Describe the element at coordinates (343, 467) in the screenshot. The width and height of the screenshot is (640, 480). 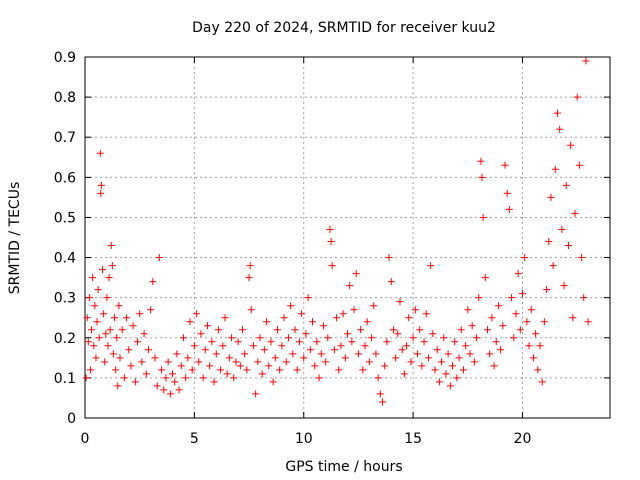
I see `x-axis-label: GPS time / hours` at that location.